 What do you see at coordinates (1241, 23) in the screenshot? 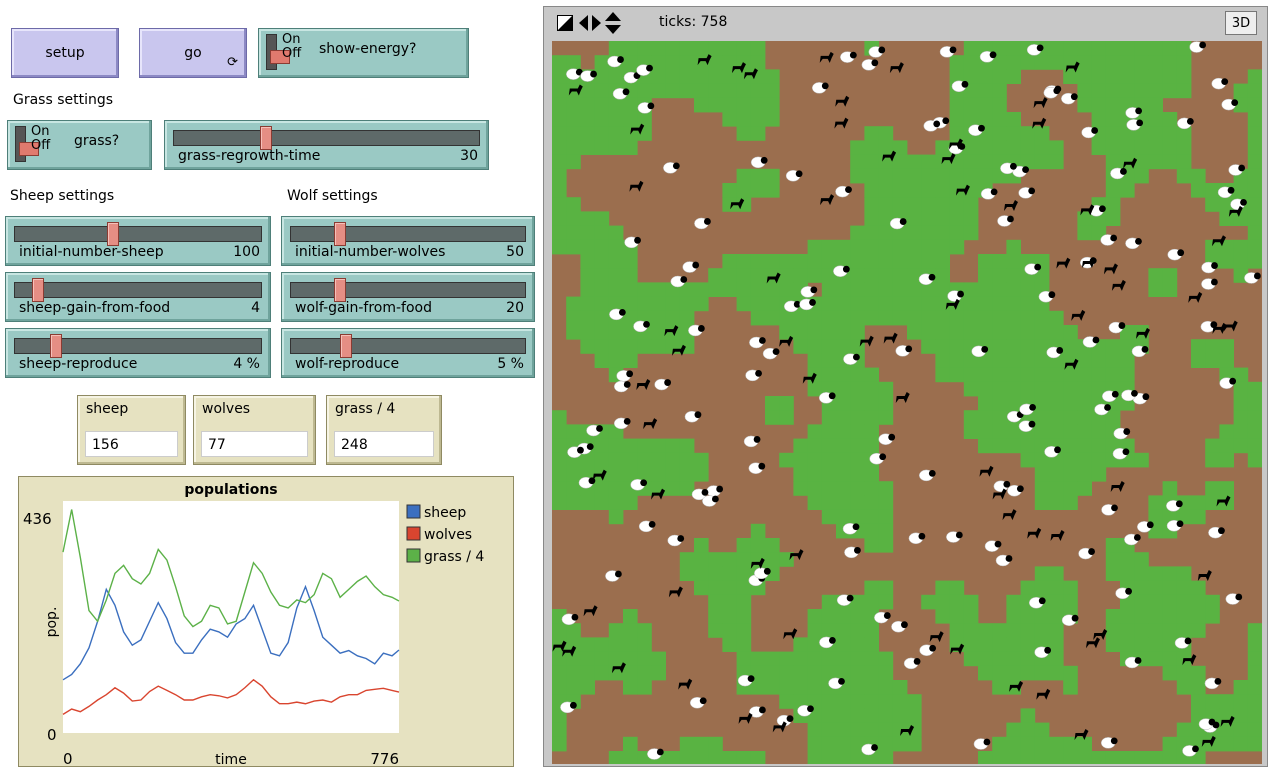
I see `3d-button: 3D` at bounding box center [1241, 23].